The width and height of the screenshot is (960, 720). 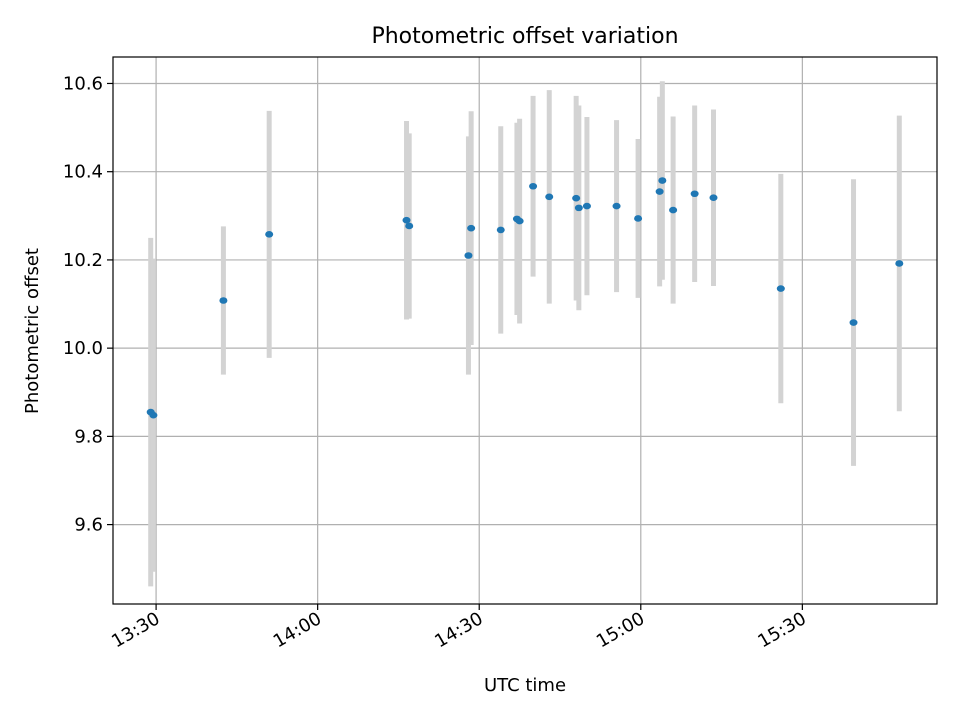 I want to click on x-tick-label: 15:30, so click(x=781, y=630).